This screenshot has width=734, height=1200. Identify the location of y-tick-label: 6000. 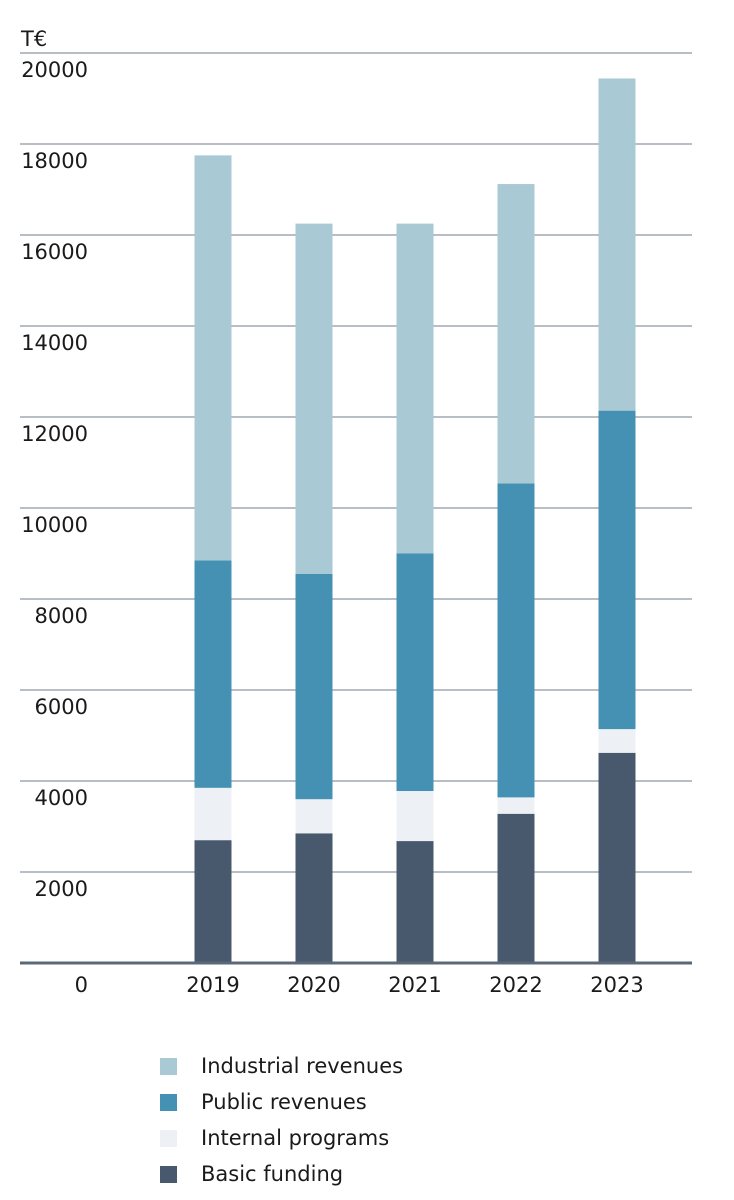
(61, 707).